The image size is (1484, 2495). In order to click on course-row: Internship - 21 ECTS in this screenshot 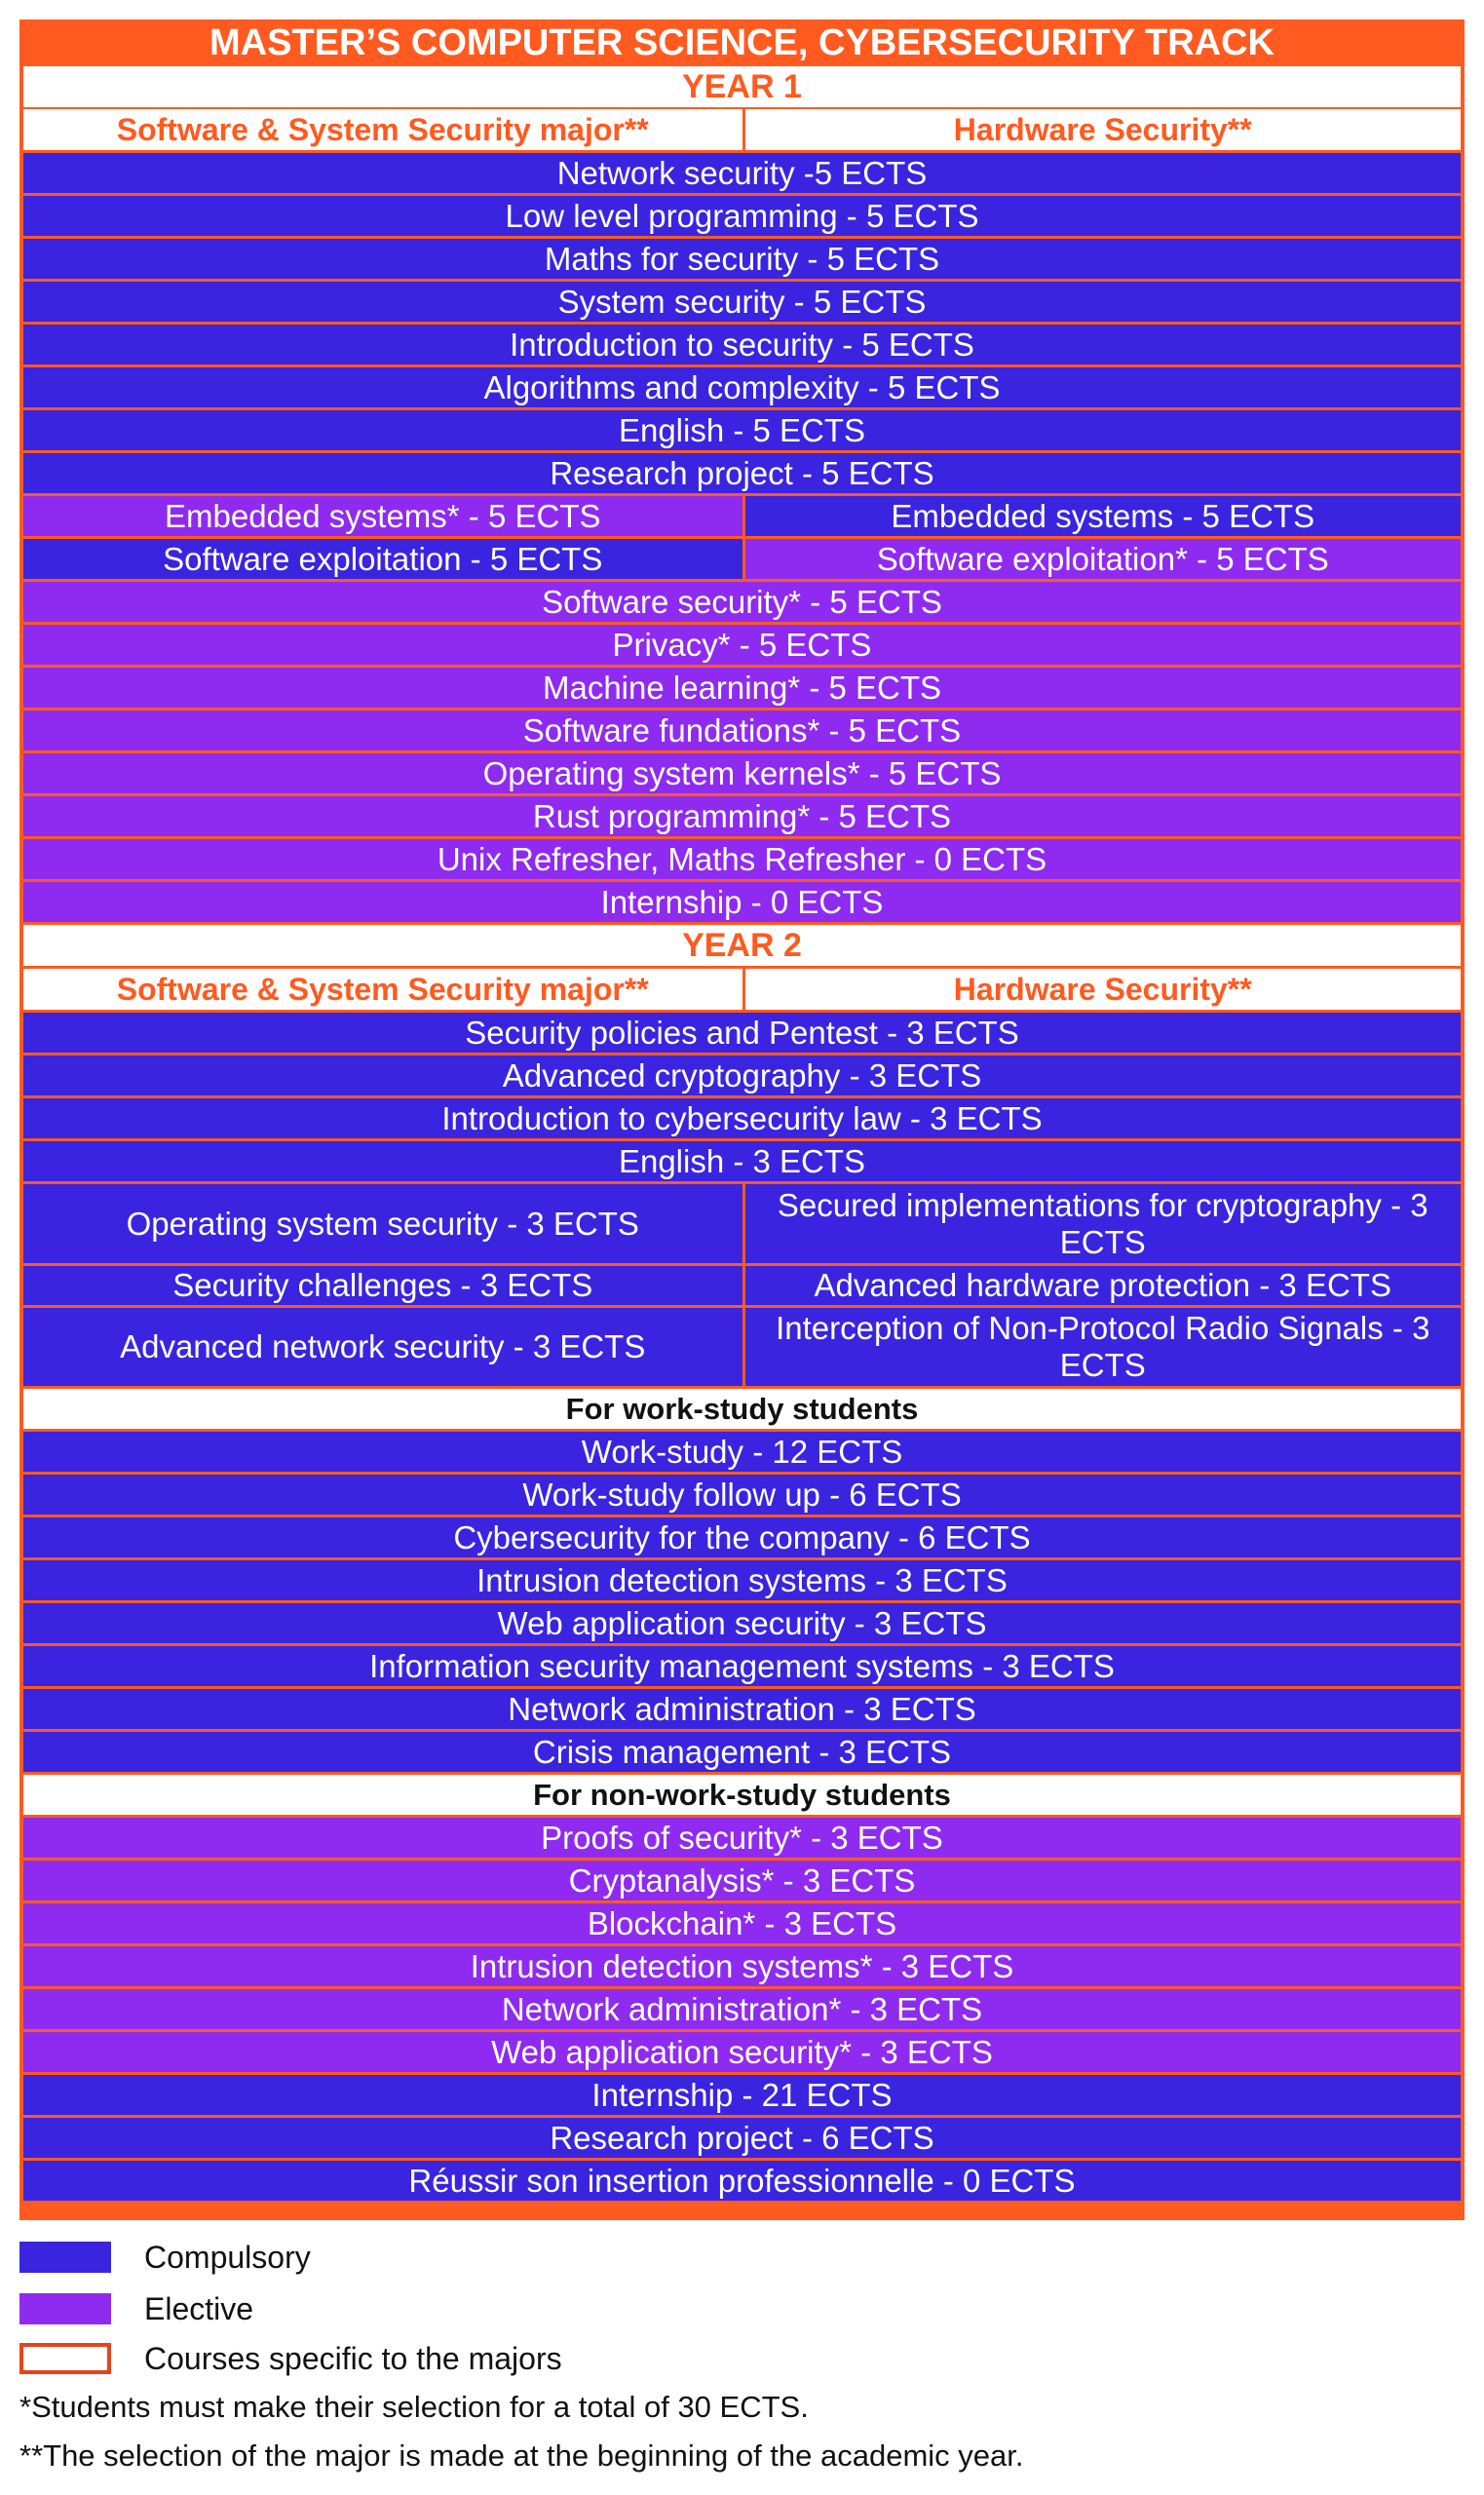, I will do `click(742, 2095)`.